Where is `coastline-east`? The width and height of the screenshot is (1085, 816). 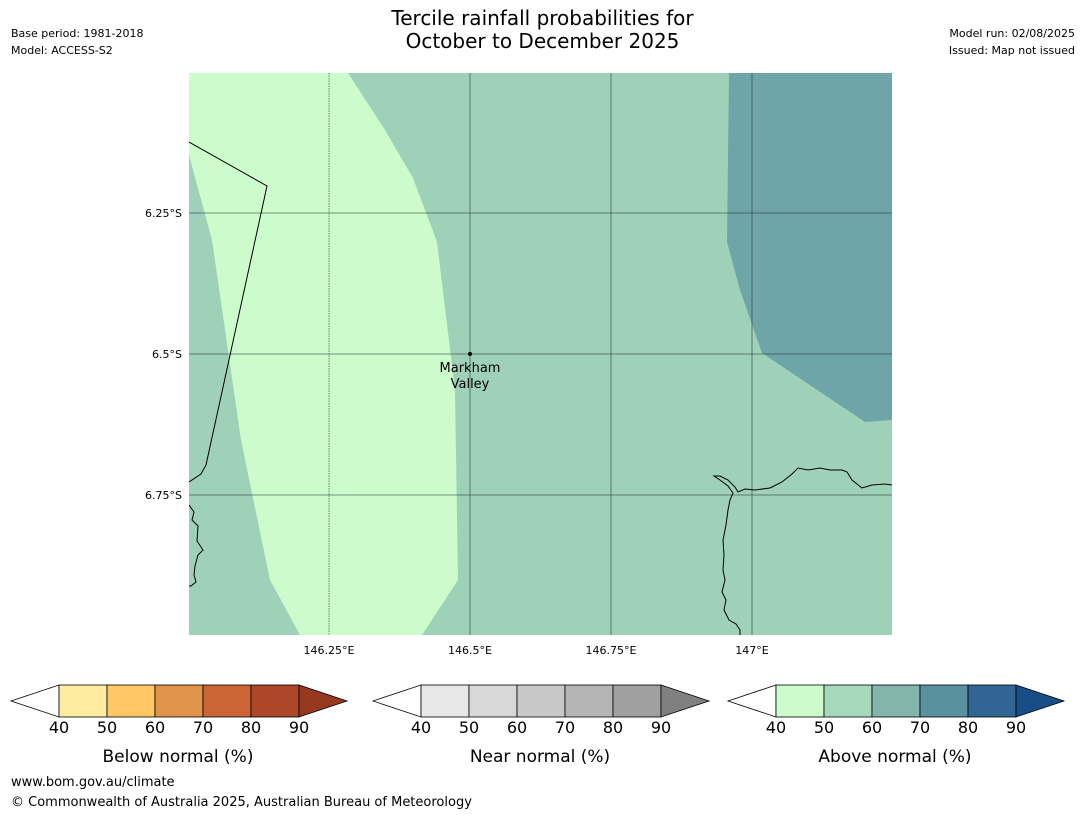 coastline-east is located at coordinates (802, 551).